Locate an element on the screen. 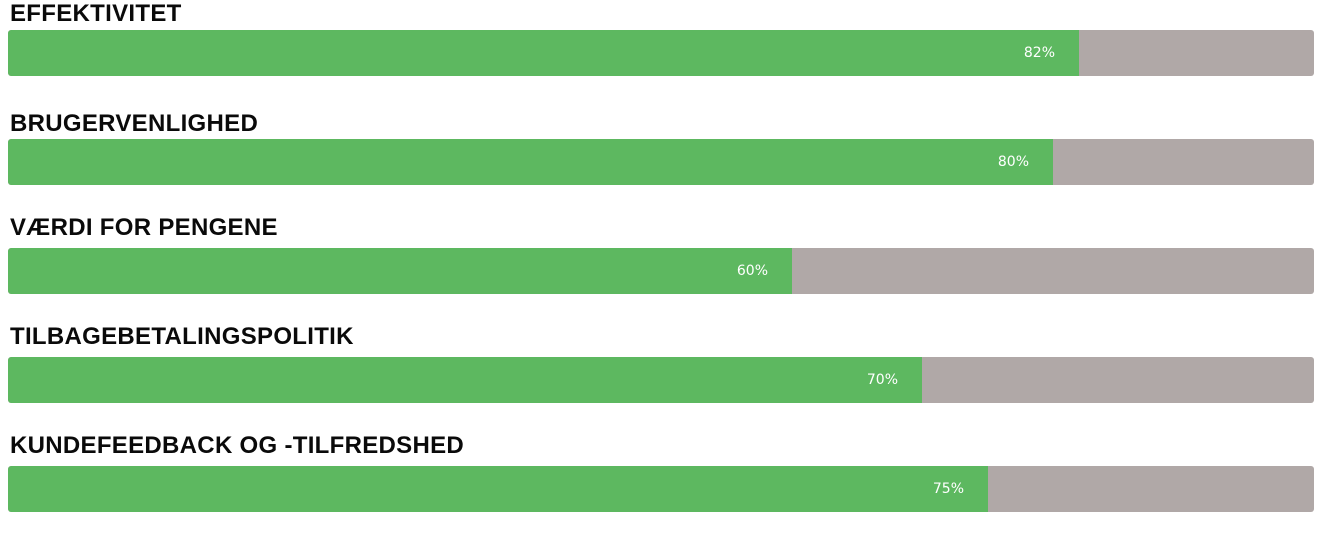  bar-track: 75% is located at coordinates (661, 489).